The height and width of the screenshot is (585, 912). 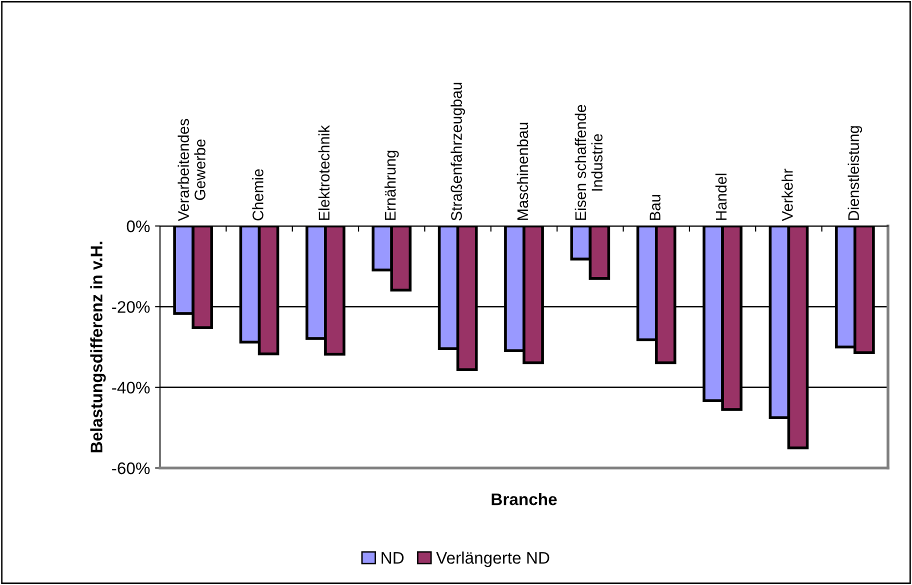 What do you see at coordinates (493, 560) in the screenshot?
I see `legend-label: Verlängerte ND` at bounding box center [493, 560].